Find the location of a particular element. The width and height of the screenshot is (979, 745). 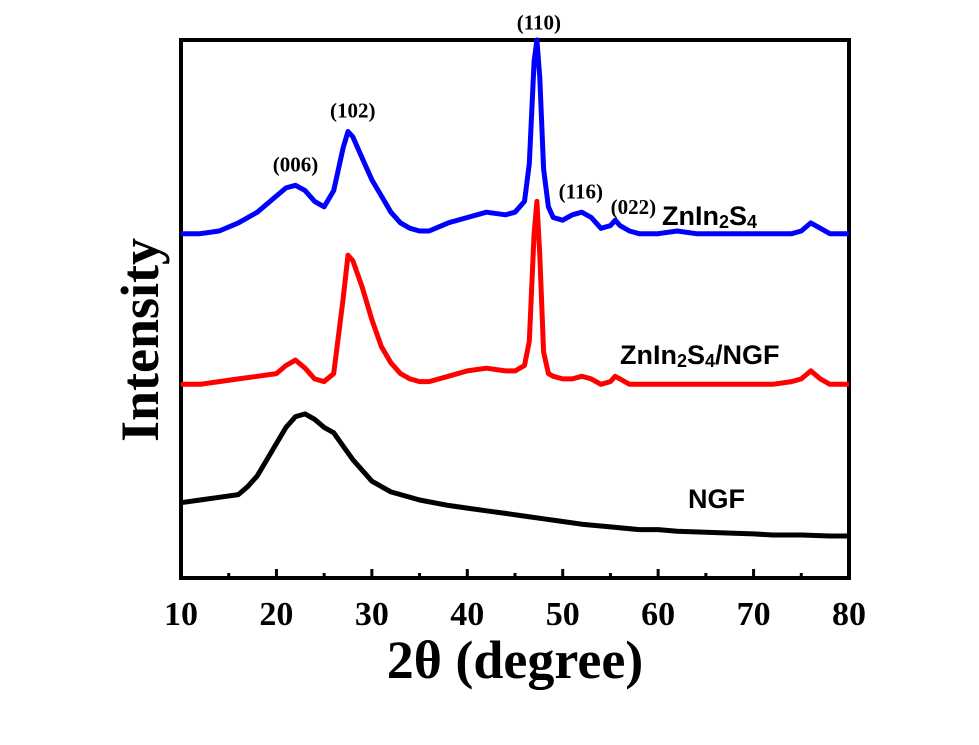

x-tick-label-60: 60 is located at coordinates (658, 614).